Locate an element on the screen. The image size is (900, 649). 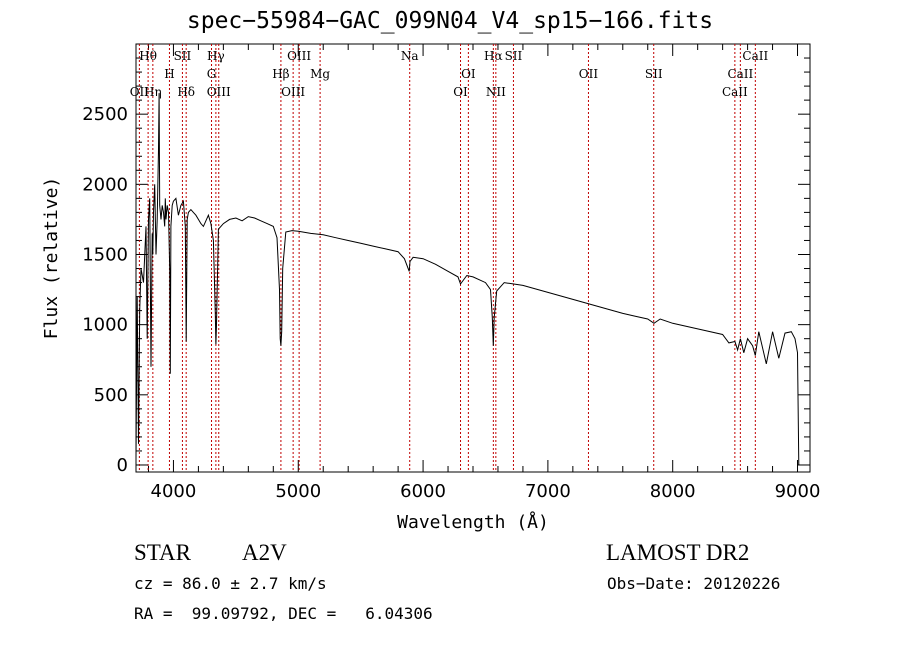
x-tick-label: 4000 is located at coordinates (174, 491).